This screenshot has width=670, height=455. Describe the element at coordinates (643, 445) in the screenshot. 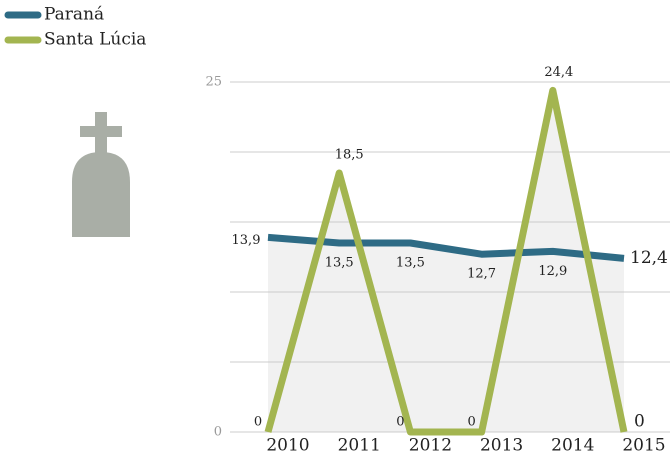

I see `x-tick-label: 2015` at that location.